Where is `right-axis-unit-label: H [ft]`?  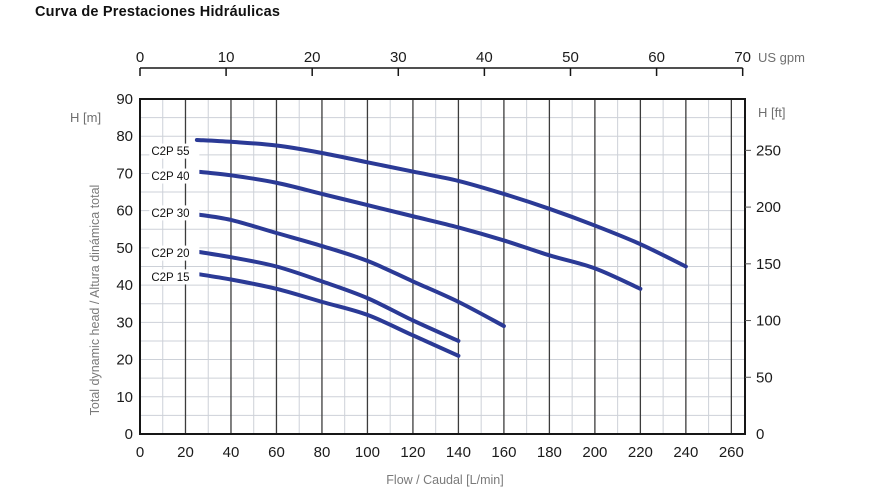 right-axis-unit-label: H [ft] is located at coordinates (771, 112).